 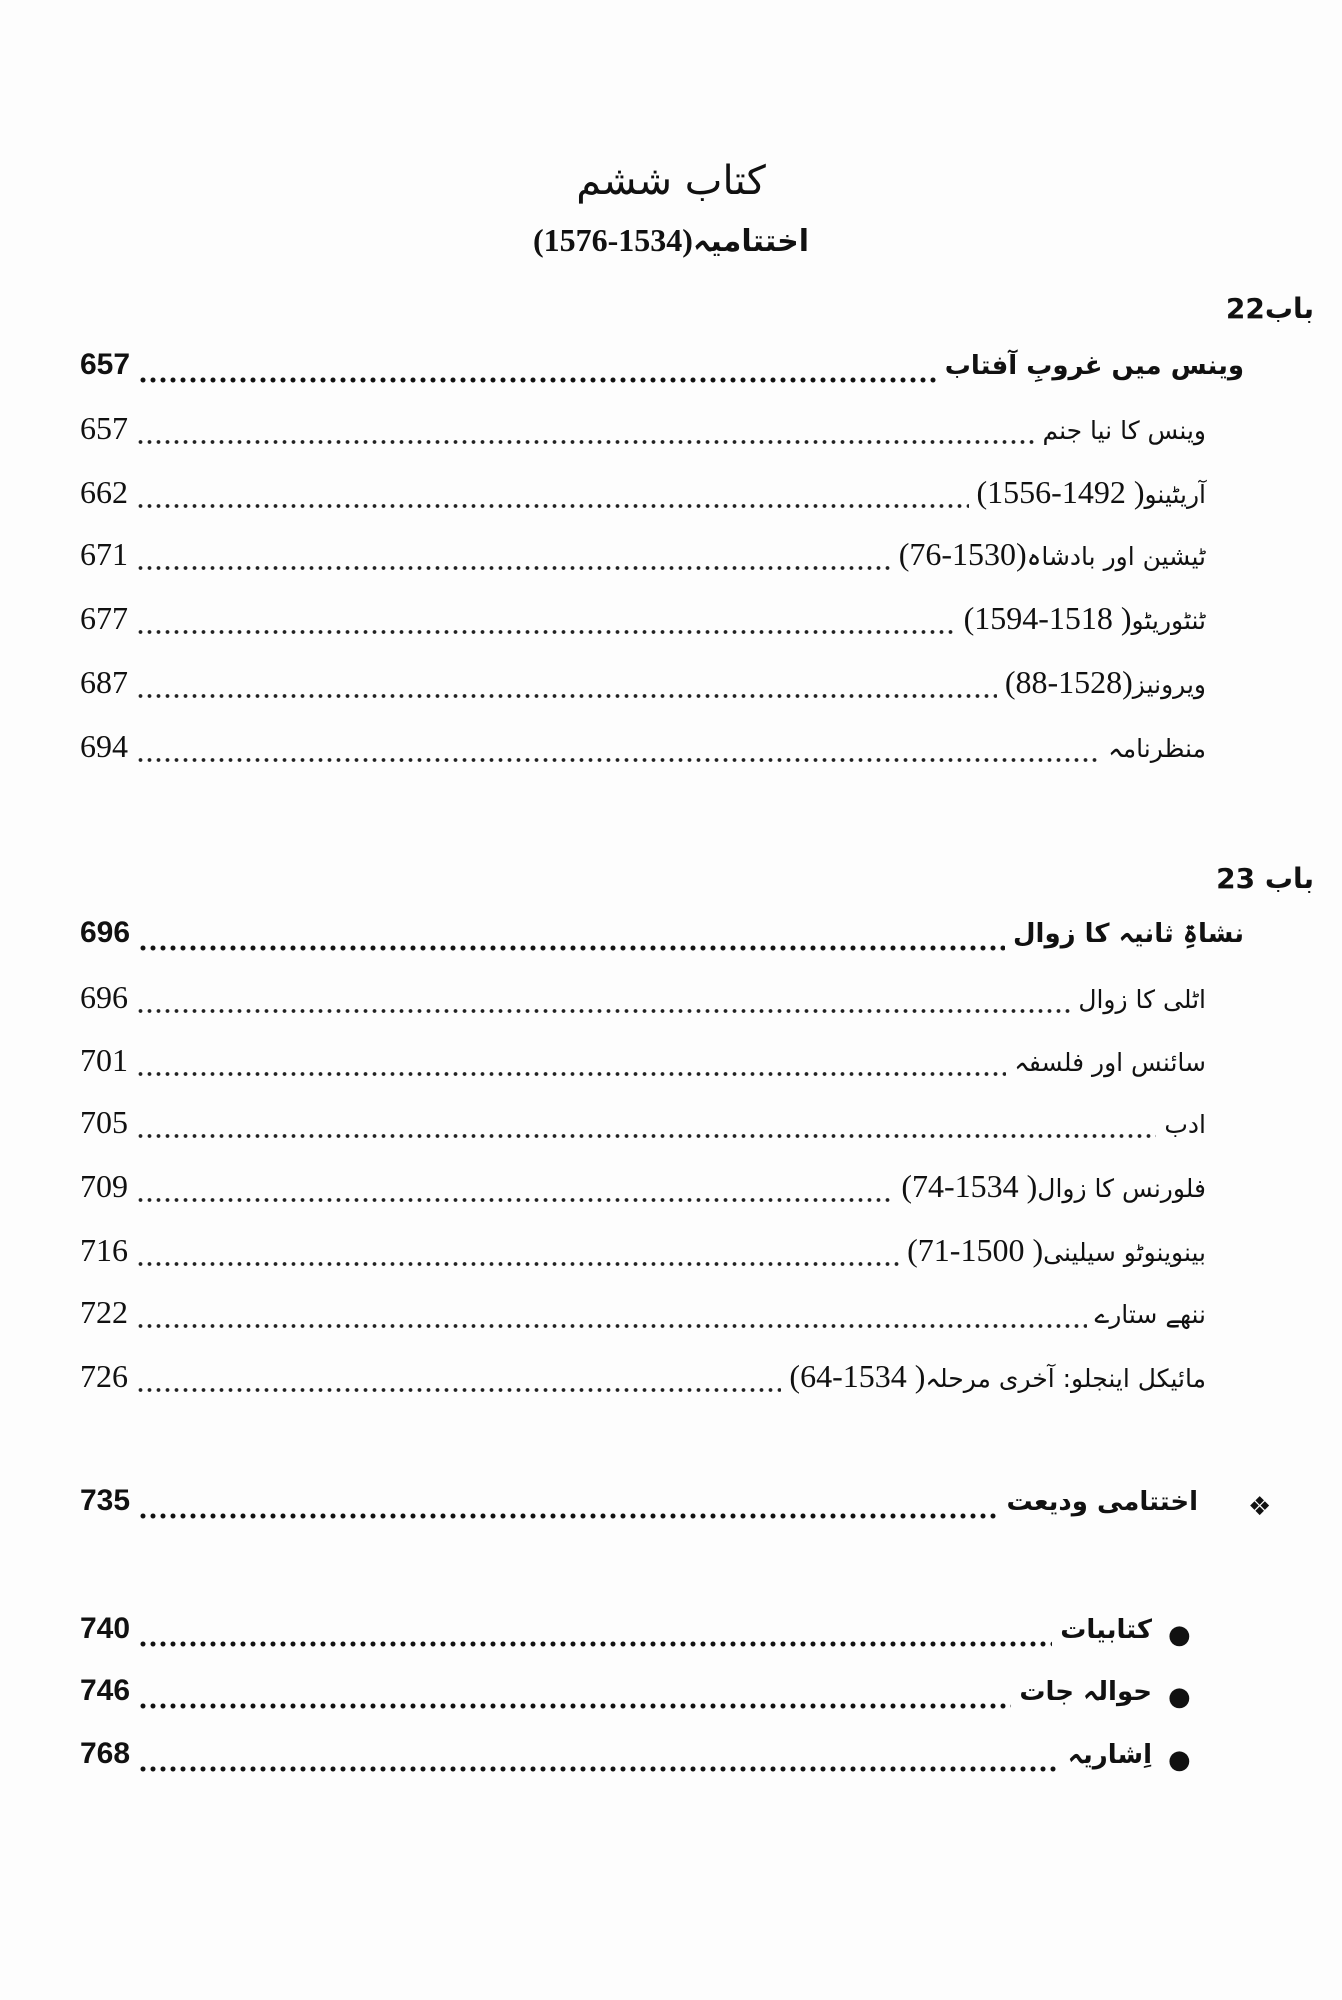 What do you see at coordinates (104, 1376) in the screenshot?
I see `page-number: 726` at bounding box center [104, 1376].